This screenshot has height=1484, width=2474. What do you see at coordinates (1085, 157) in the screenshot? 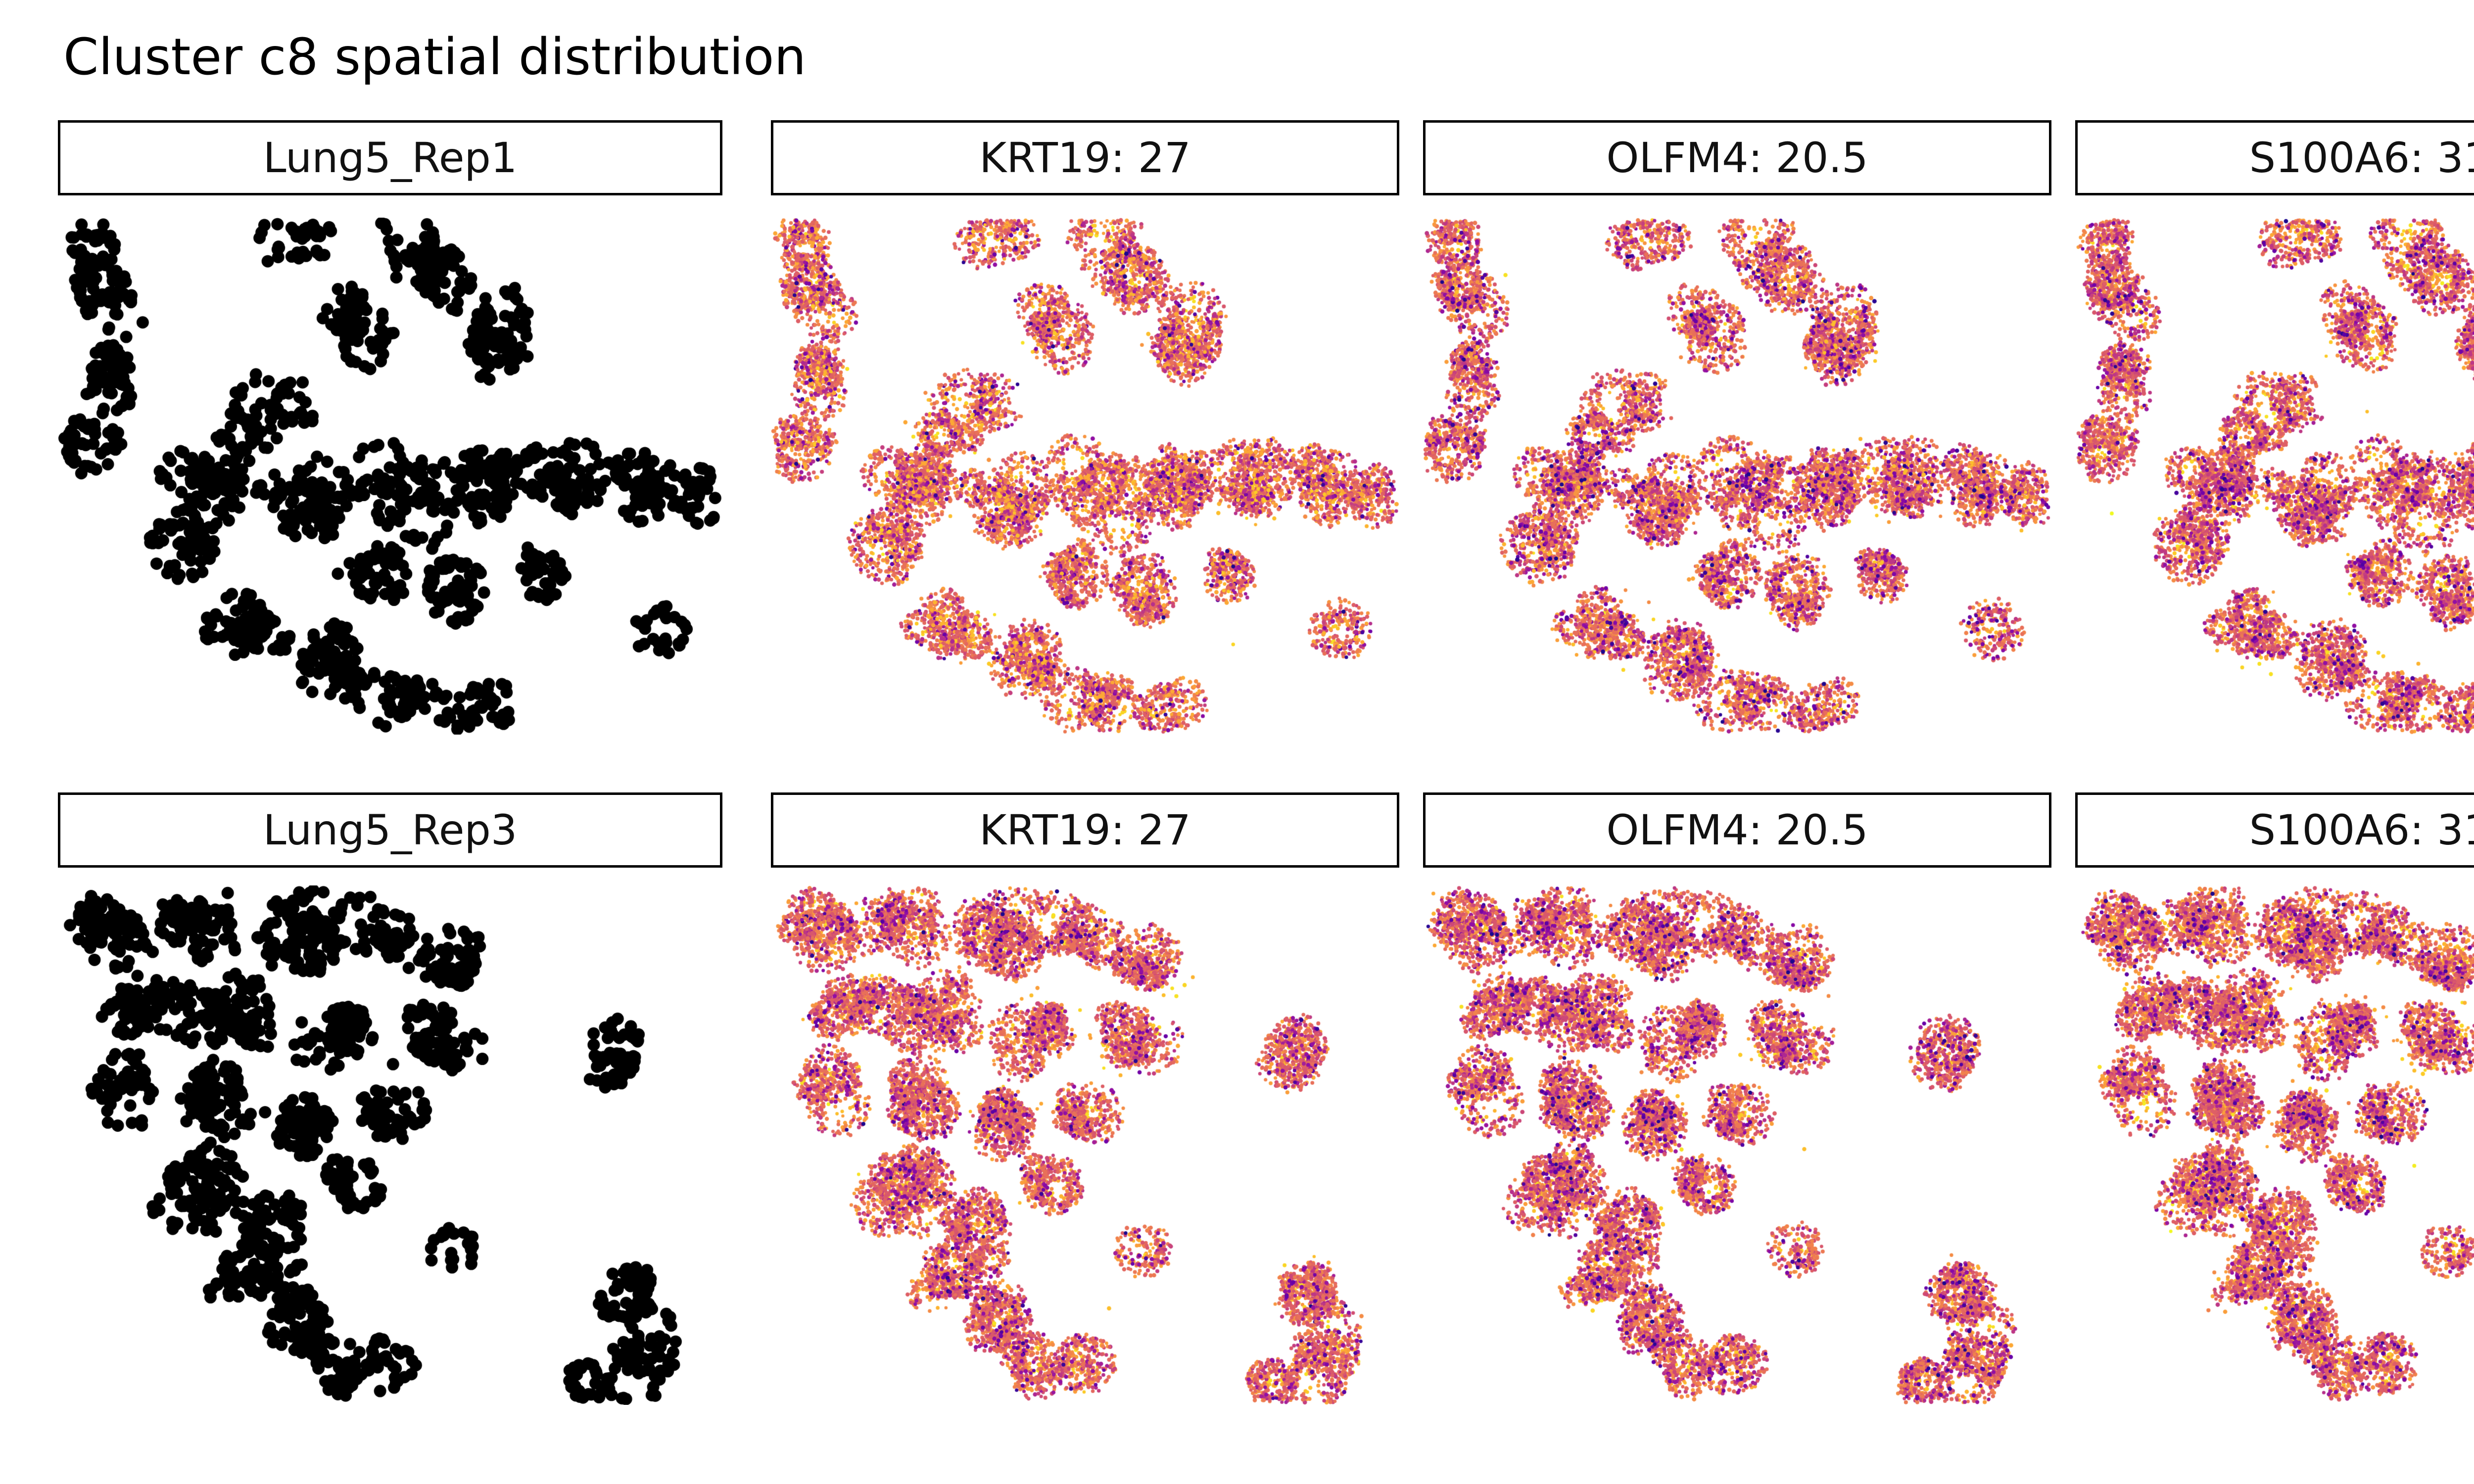
I see `gene-header-krt19-row1: KRT19: 27` at bounding box center [1085, 157].